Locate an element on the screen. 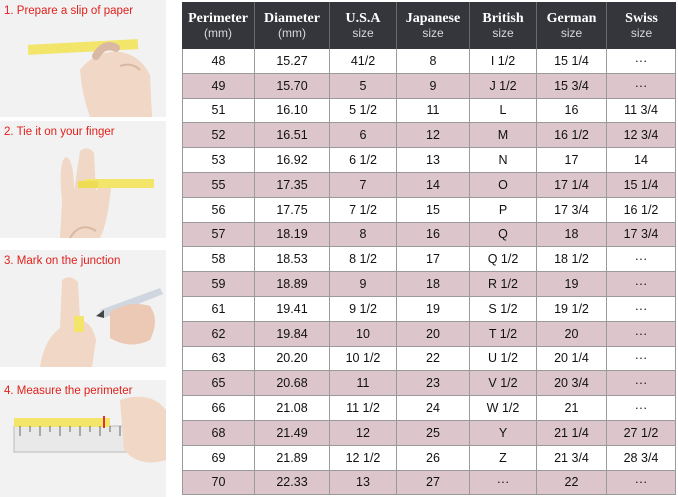 This screenshot has width=678, height=497. table-cell: 27 1/2 is located at coordinates (641, 433).